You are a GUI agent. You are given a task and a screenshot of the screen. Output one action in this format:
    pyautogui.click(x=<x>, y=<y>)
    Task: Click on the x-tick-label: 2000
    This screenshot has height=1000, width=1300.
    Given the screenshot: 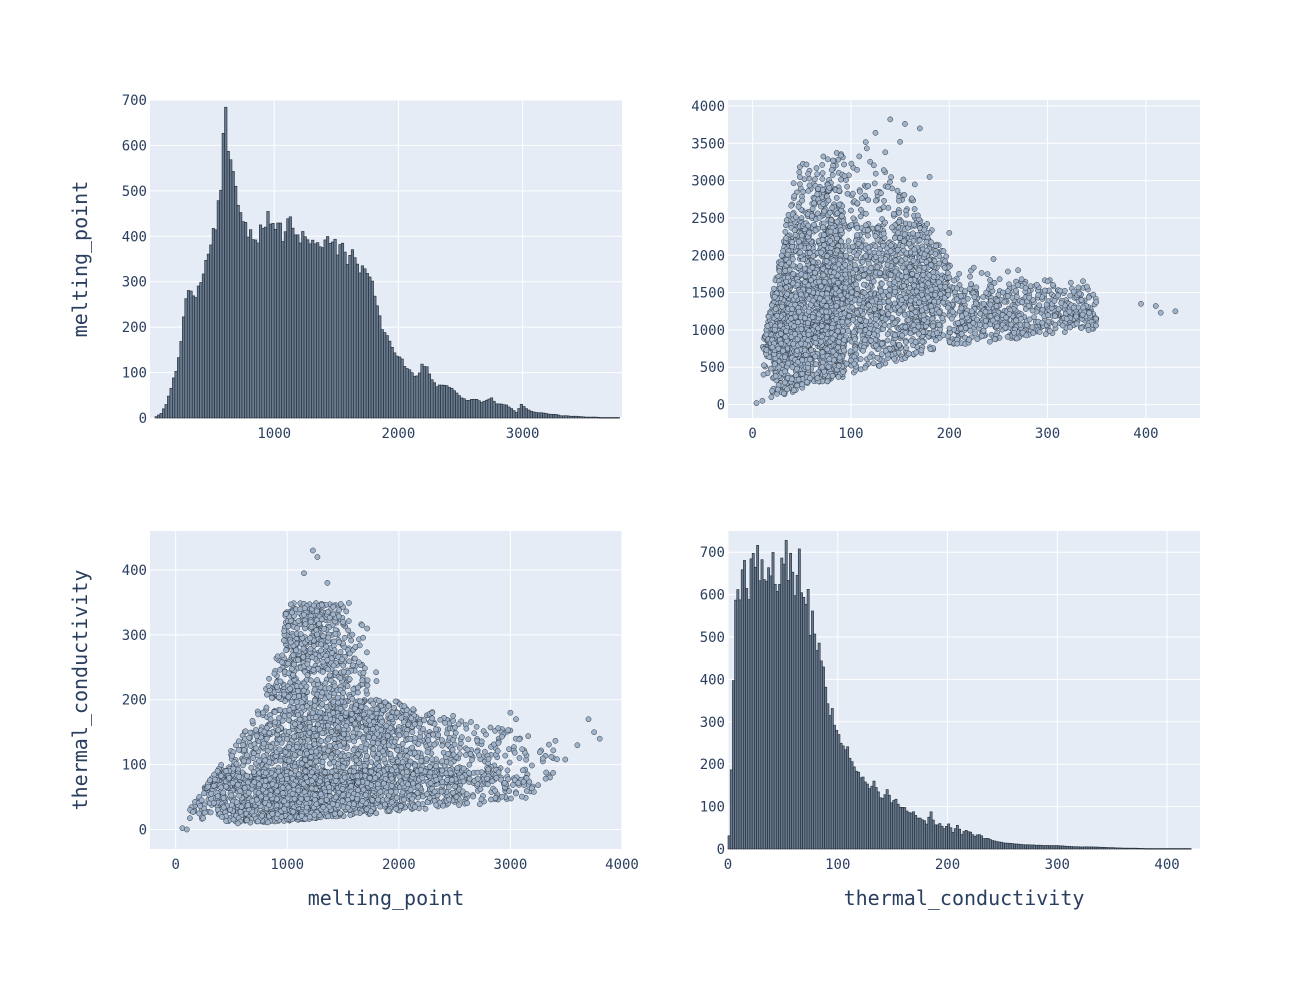 What is the action you would take?
    pyautogui.click(x=399, y=434)
    